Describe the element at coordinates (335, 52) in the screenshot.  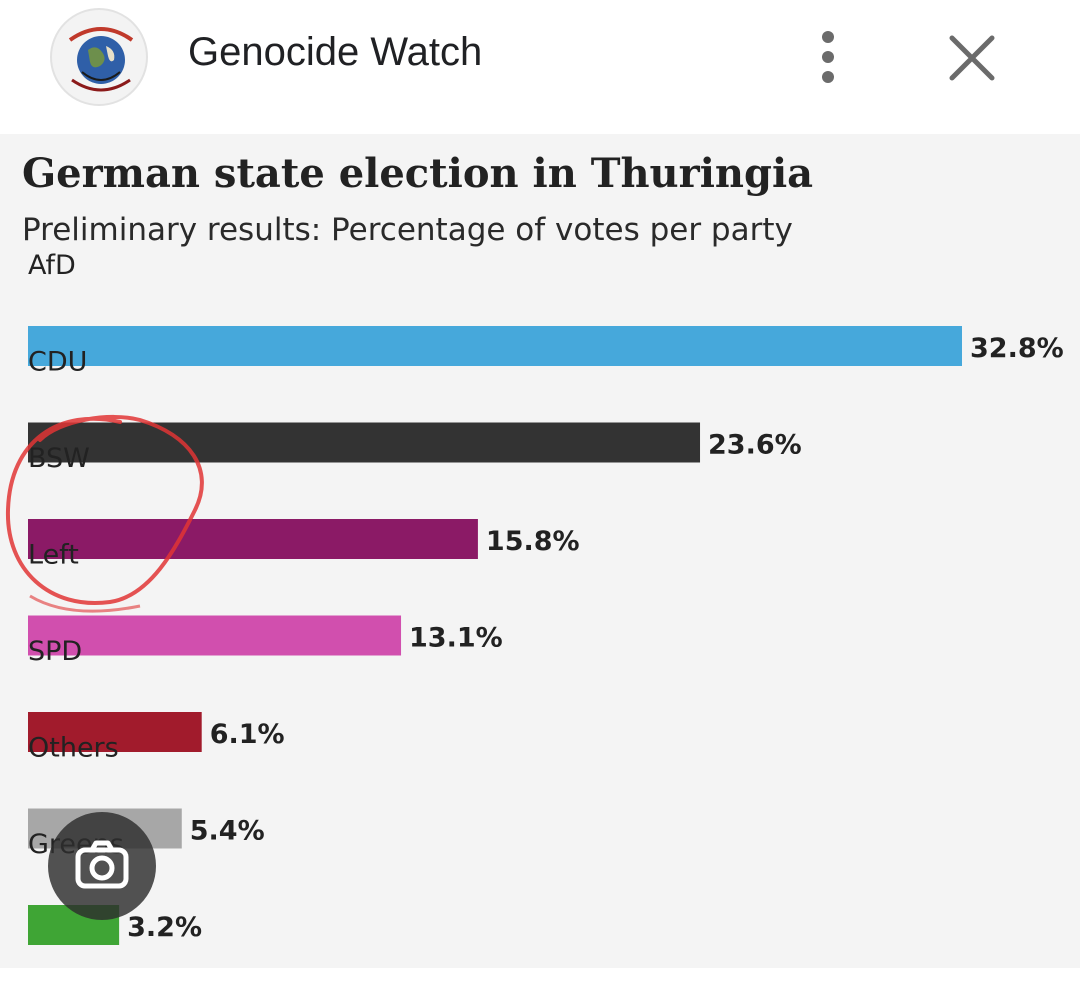
I see `site-title: Genocide Watch` at that location.